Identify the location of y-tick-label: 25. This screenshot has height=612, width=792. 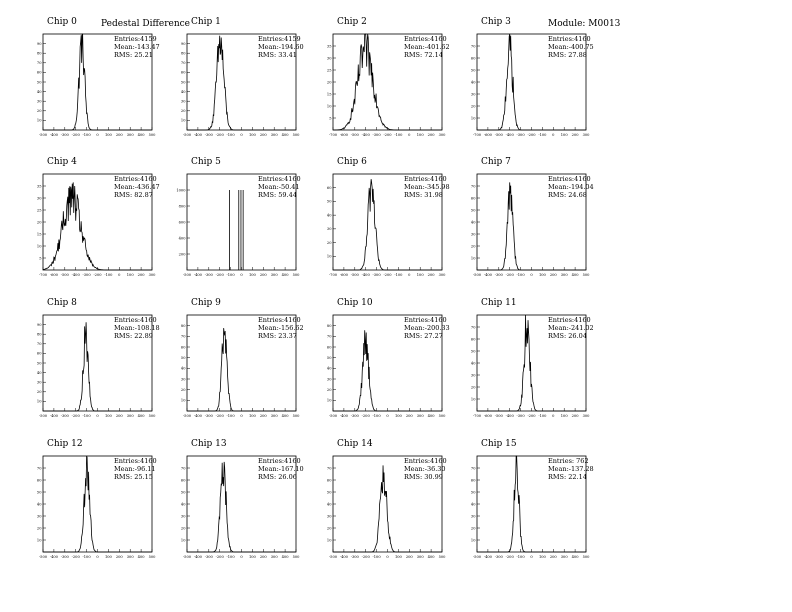
(329, 70).